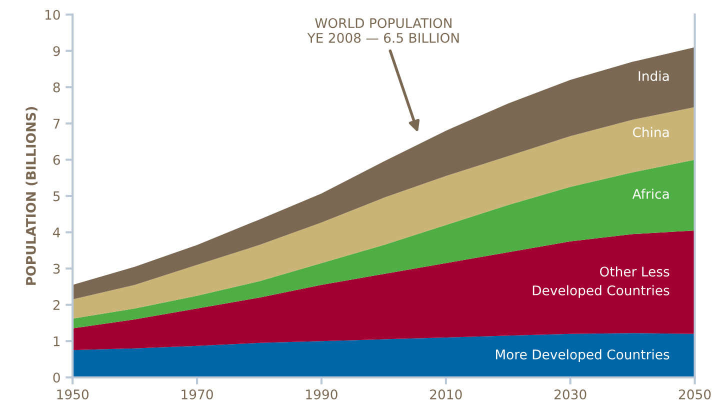 The width and height of the screenshot is (726, 417). I want to click on y-tick-label: 4, so click(56, 233).